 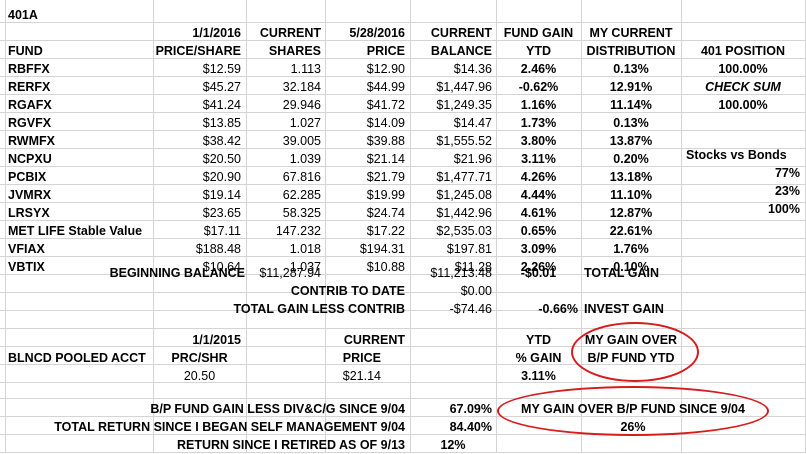 I want to click on fund-shares: 39.005, so click(x=301, y=141).